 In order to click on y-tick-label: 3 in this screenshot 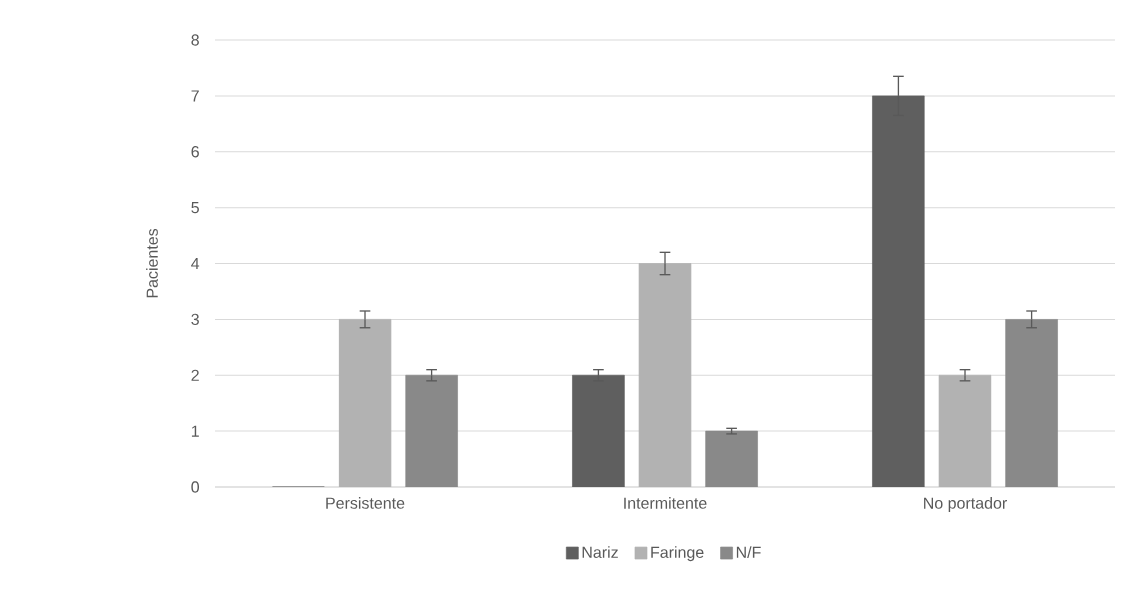, I will do `click(195, 319)`.